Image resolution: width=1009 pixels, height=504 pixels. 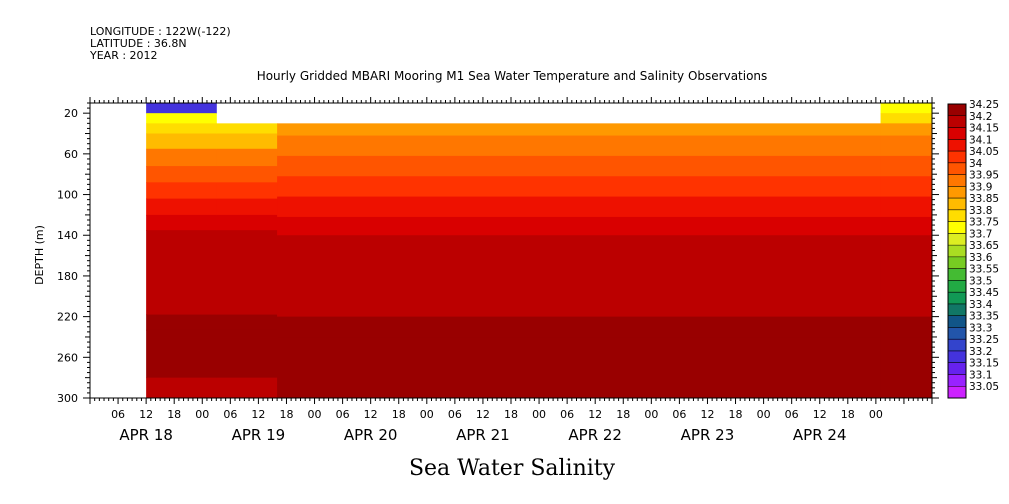 What do you see at coordinates (71, 154) in the screenshot?
I see `y-tick-label: 60` at bounding box center [71, 154].